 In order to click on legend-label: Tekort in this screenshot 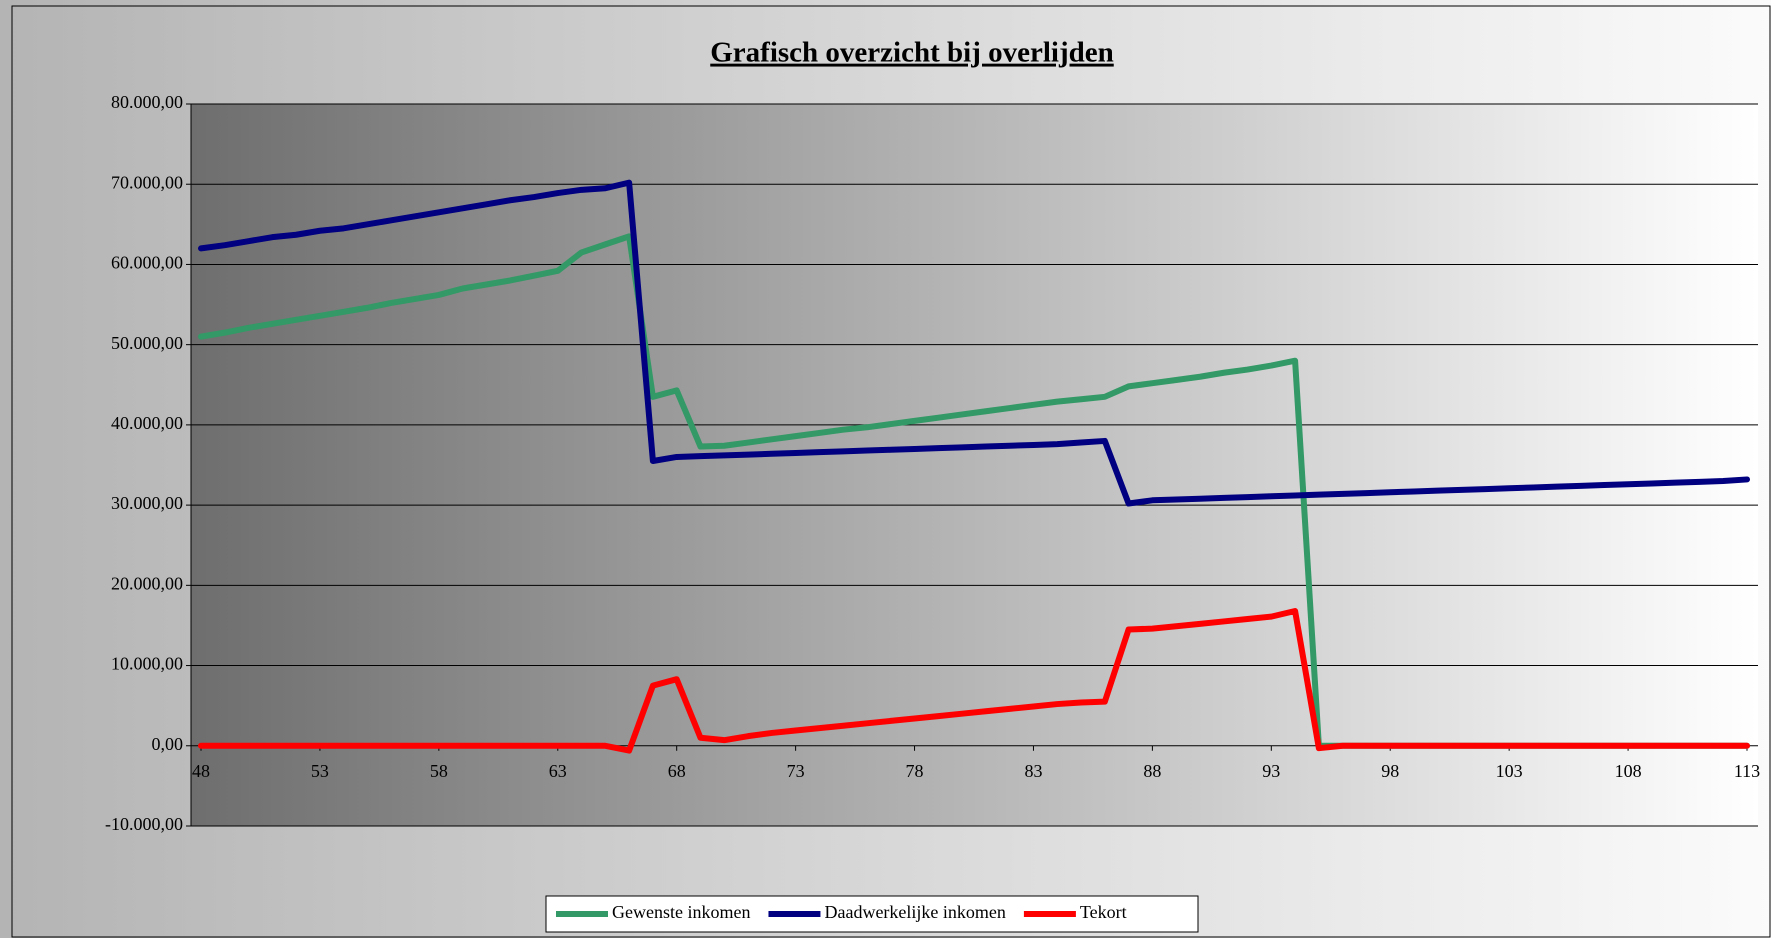, I will do `click(1103, 912)`.